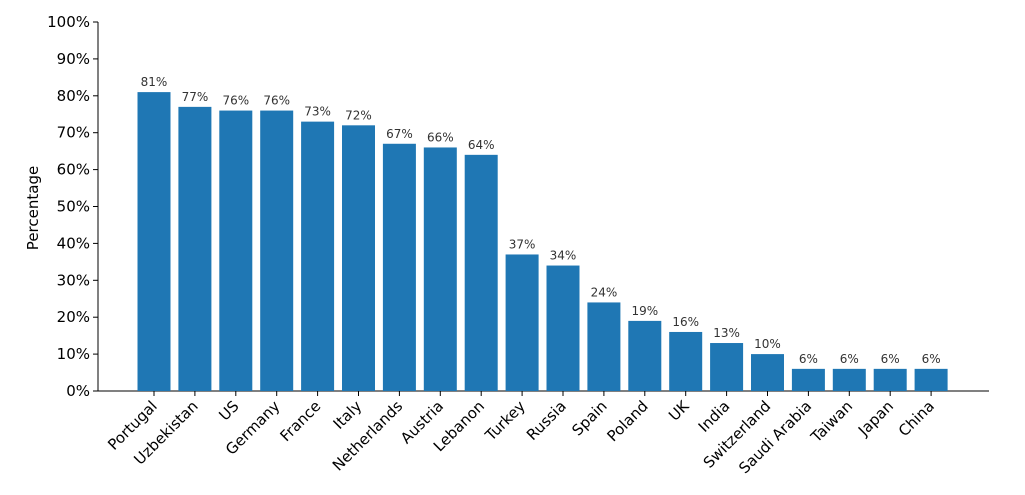 This screenshot has height=495, width=1025. Describe the element at coordinates (832, 422) in the screenshot. I see `x-tick-label: Taiwan` at that location.